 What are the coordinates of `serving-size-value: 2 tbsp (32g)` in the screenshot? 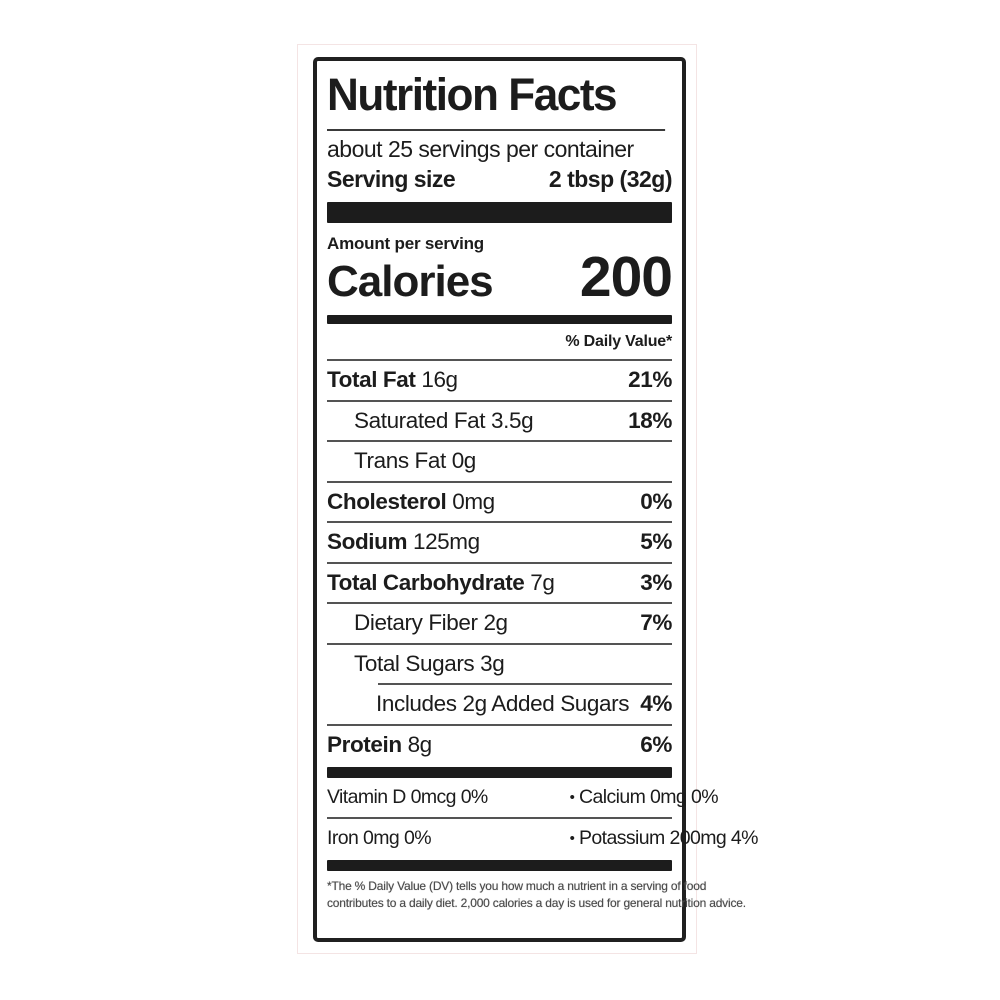 It's located at (610, 179).